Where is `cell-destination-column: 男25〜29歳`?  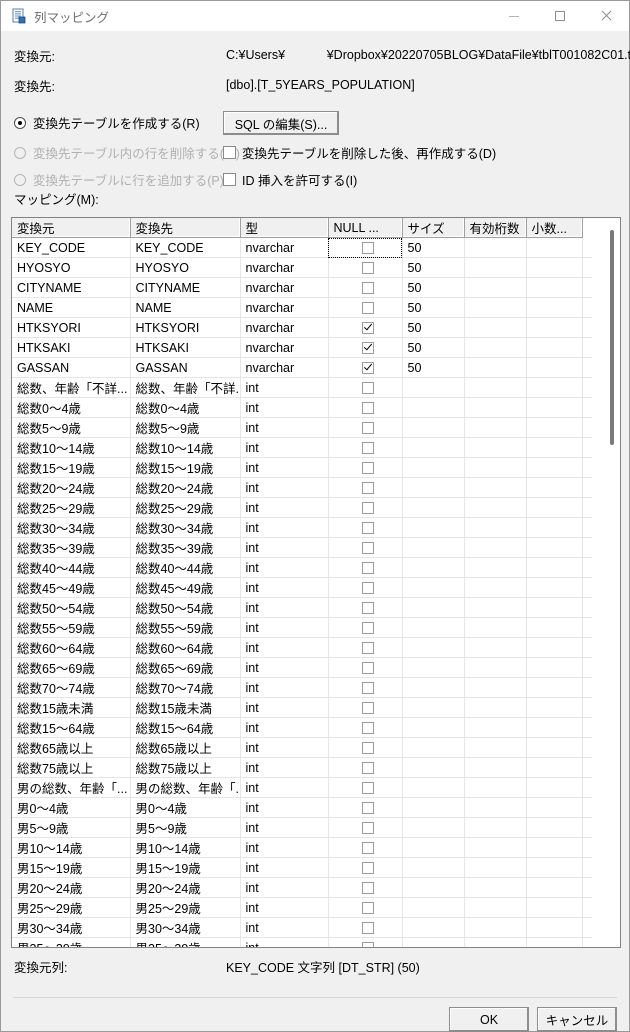
cell-destination-column: 男25〜29歳 is located at coordinates (185, 907).